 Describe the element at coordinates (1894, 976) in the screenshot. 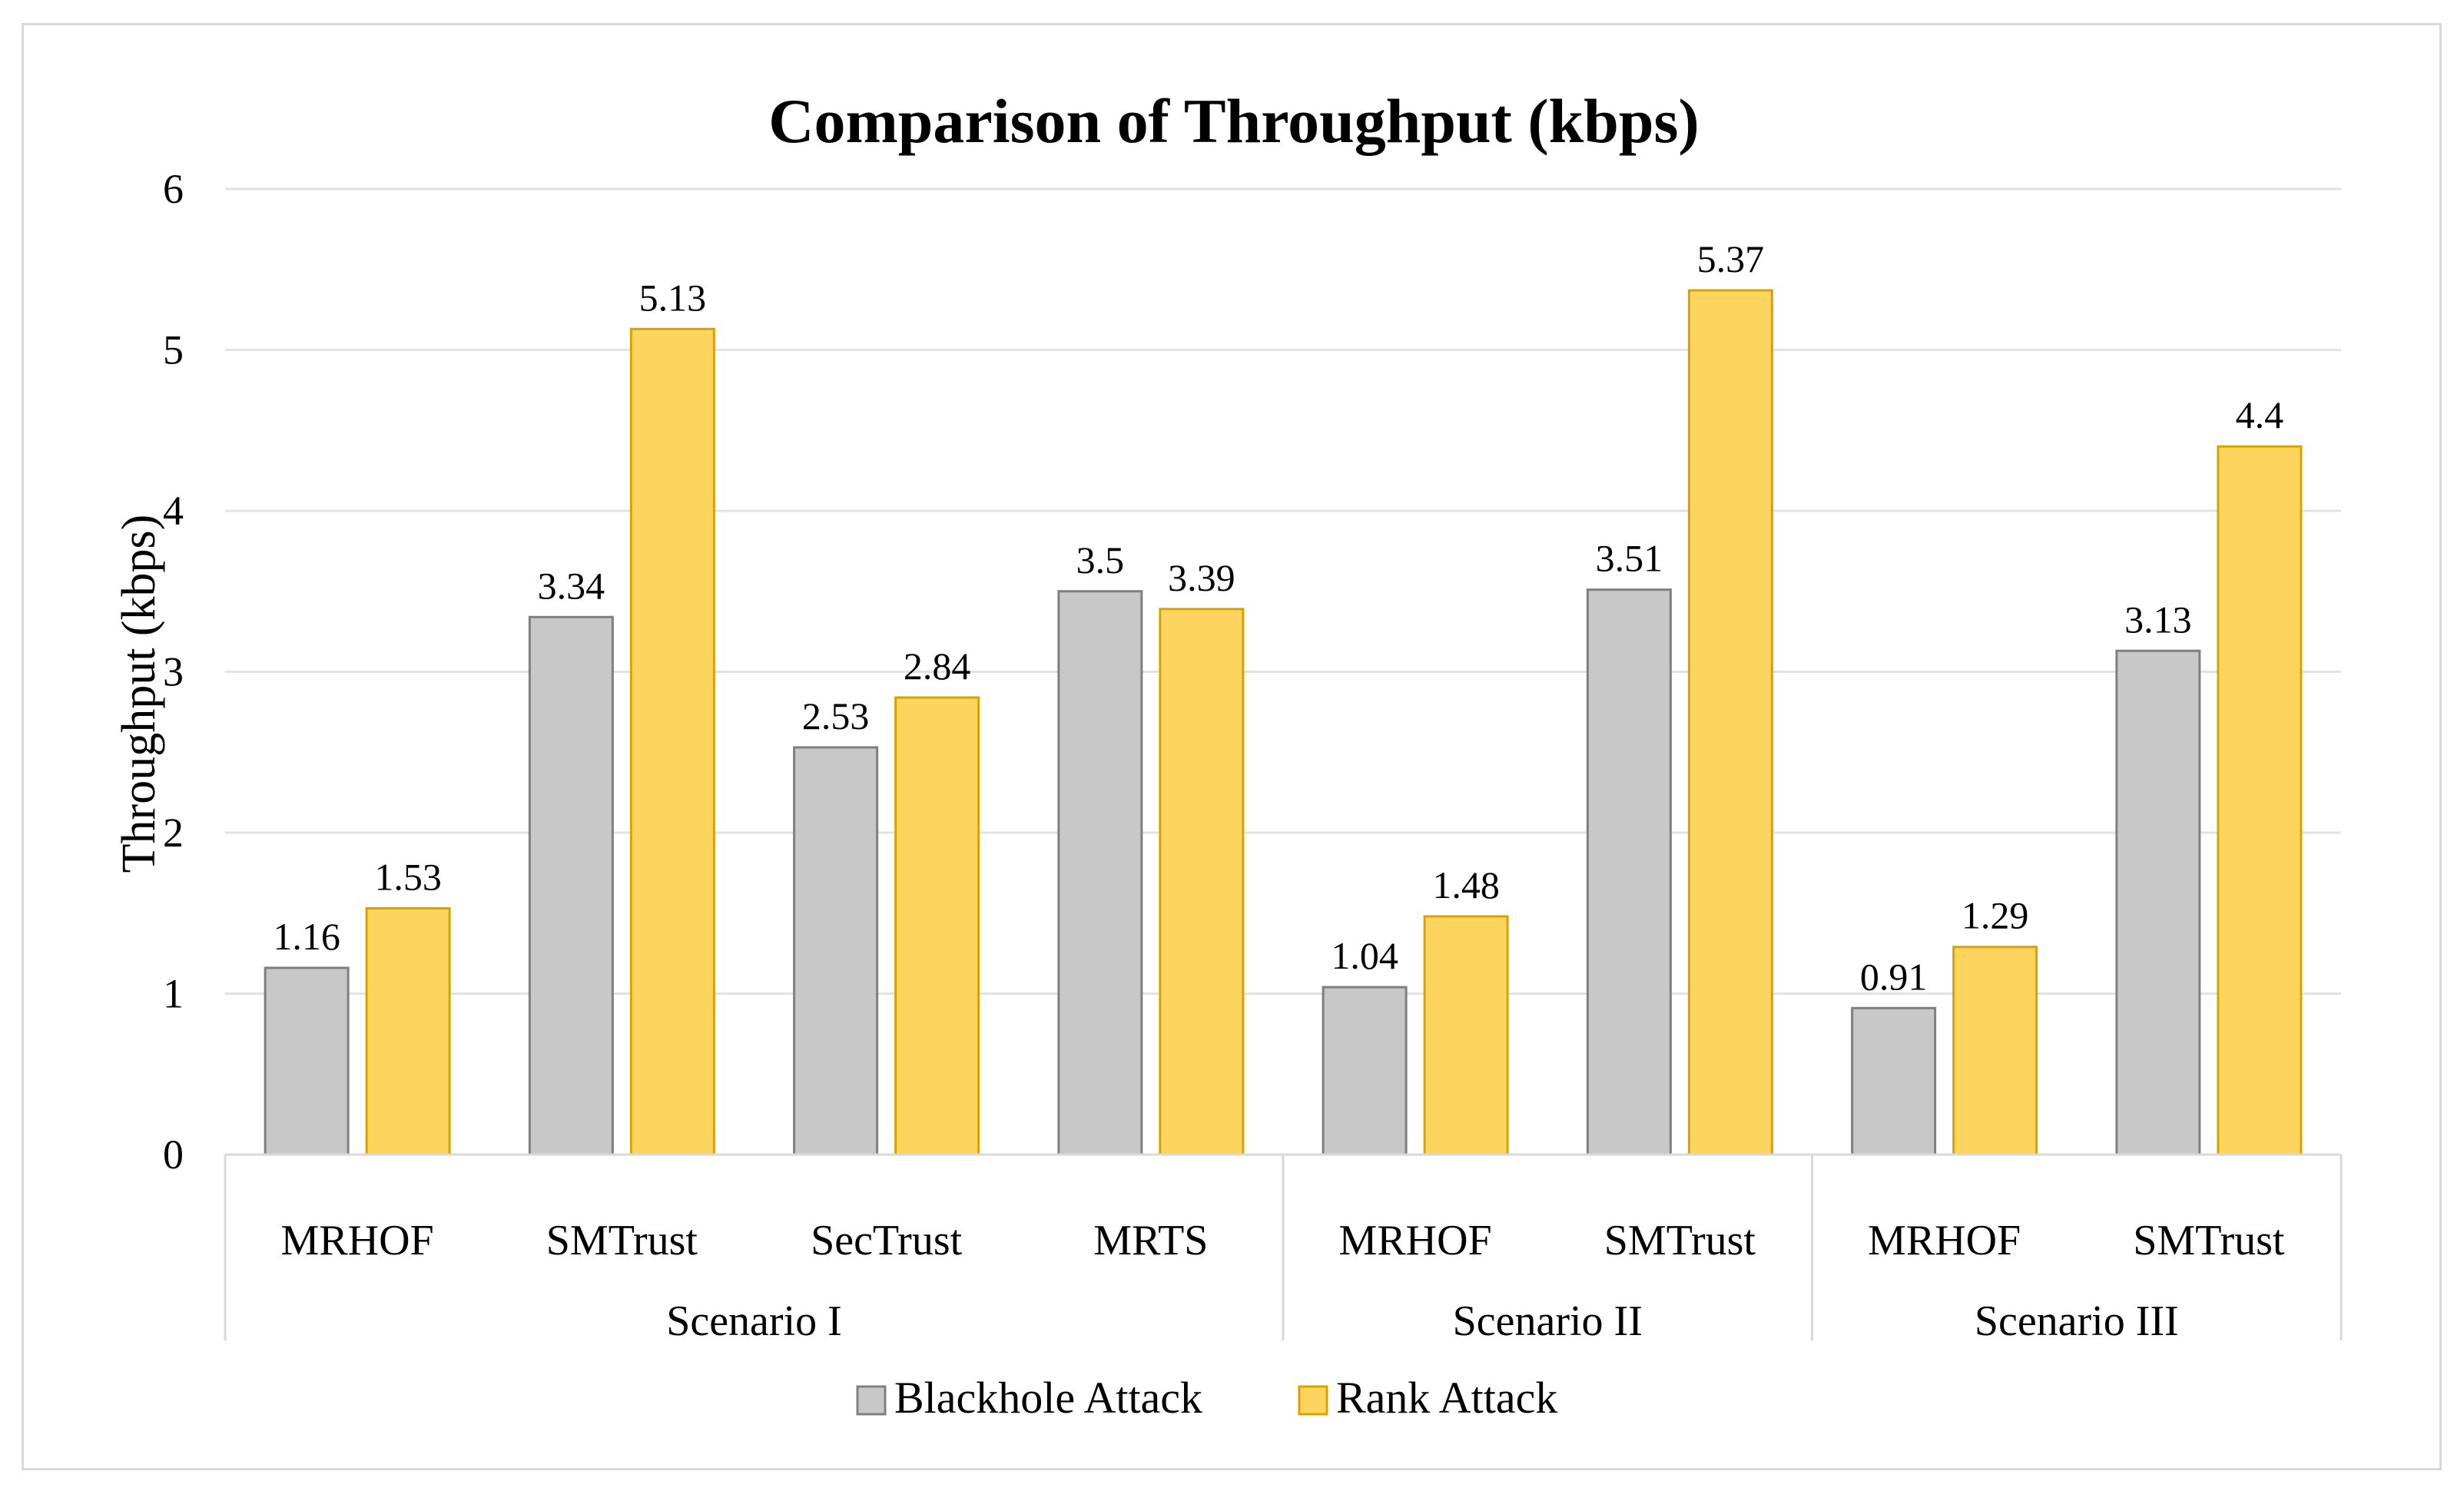

I see `data-label: 0.91` at that location.